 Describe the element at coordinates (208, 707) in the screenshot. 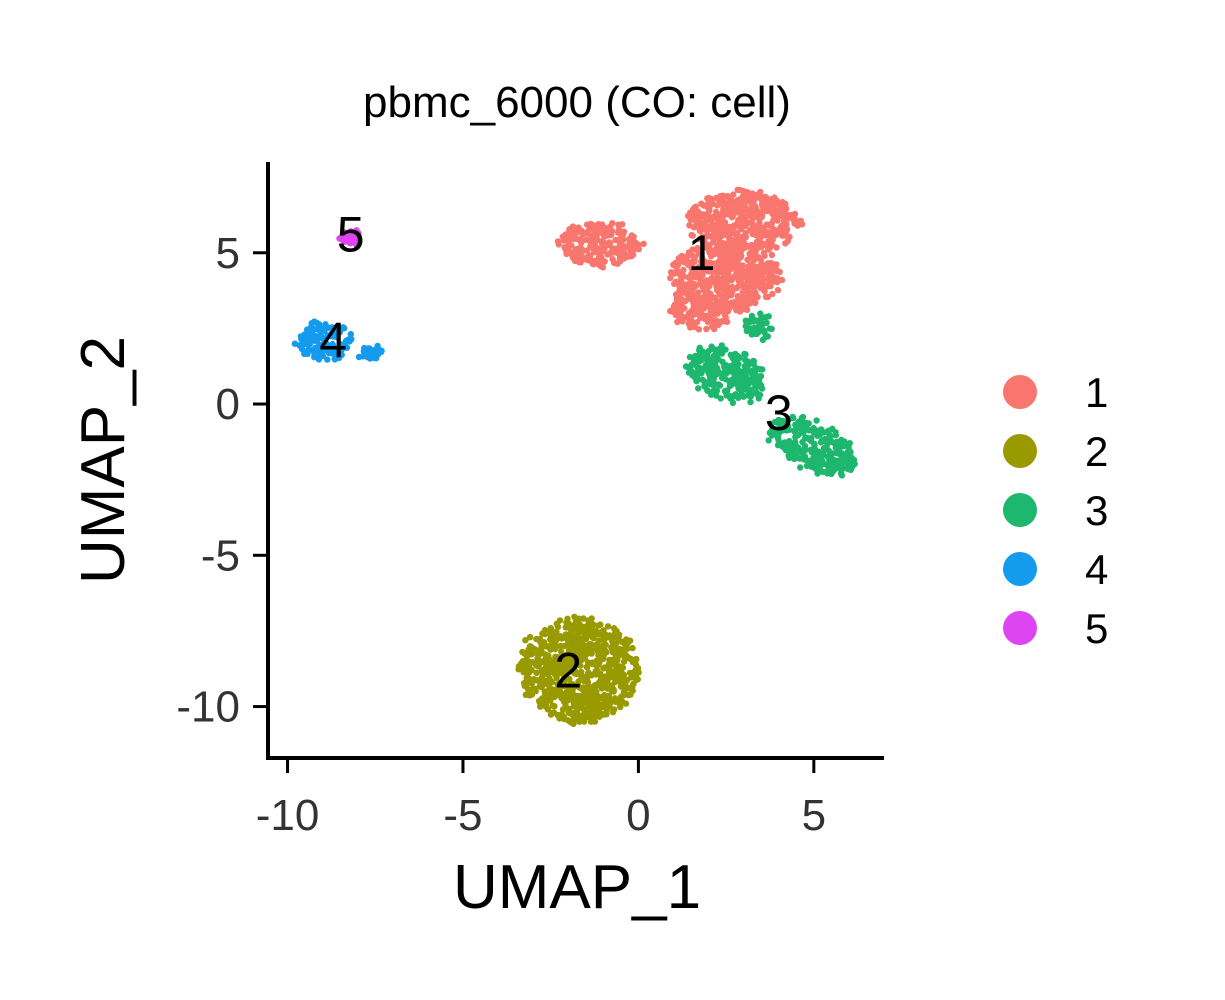

I see `y-tick-label: -10` at that location.